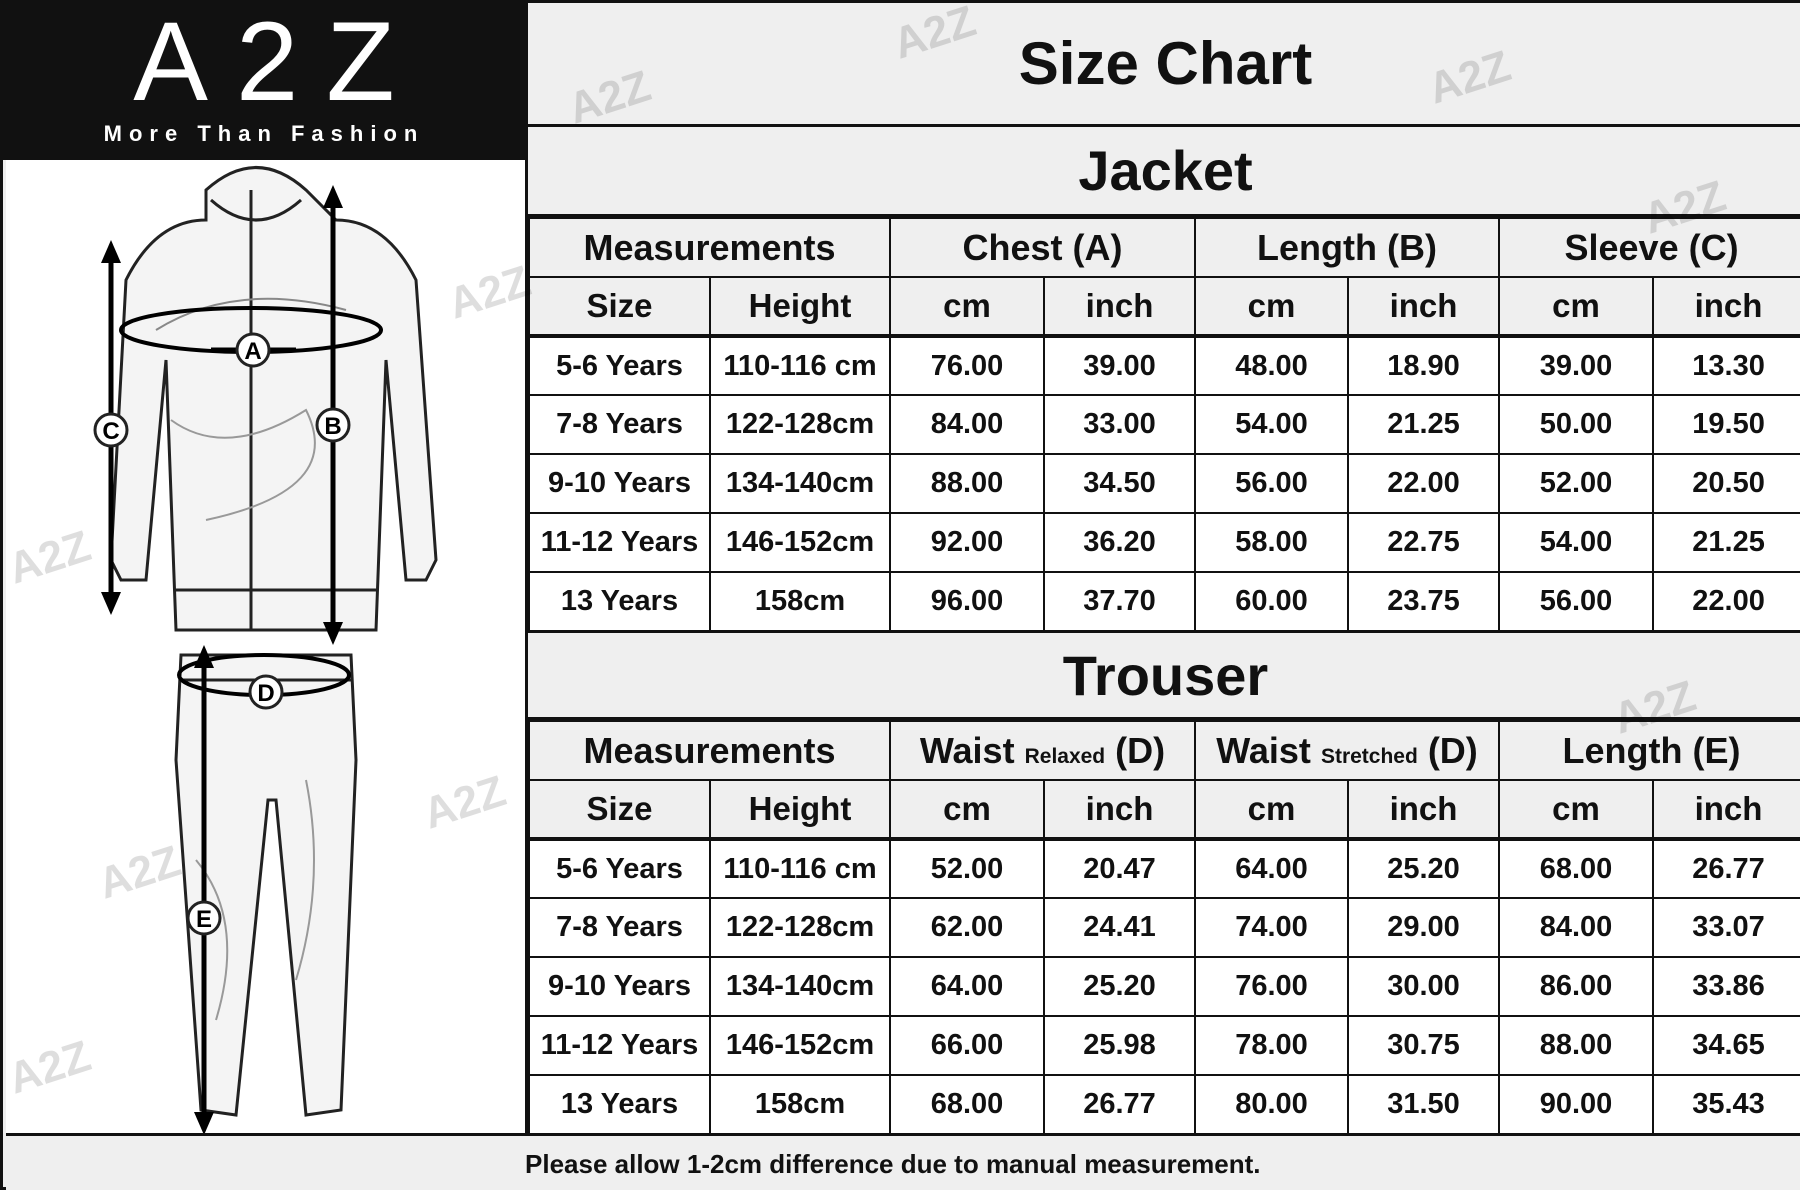 The width and height of the screenshot is (1800, 1193). I want to click on group-header: Waist Relaxed (D), so click(1043, 750).